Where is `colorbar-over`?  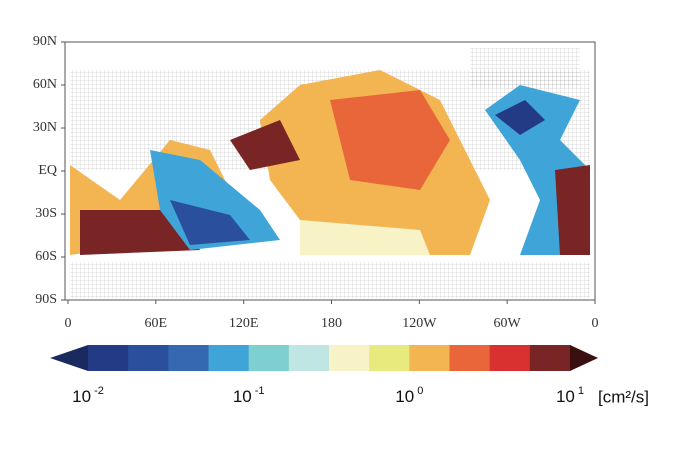
colorbar-over is located at coordinates (584, 358).